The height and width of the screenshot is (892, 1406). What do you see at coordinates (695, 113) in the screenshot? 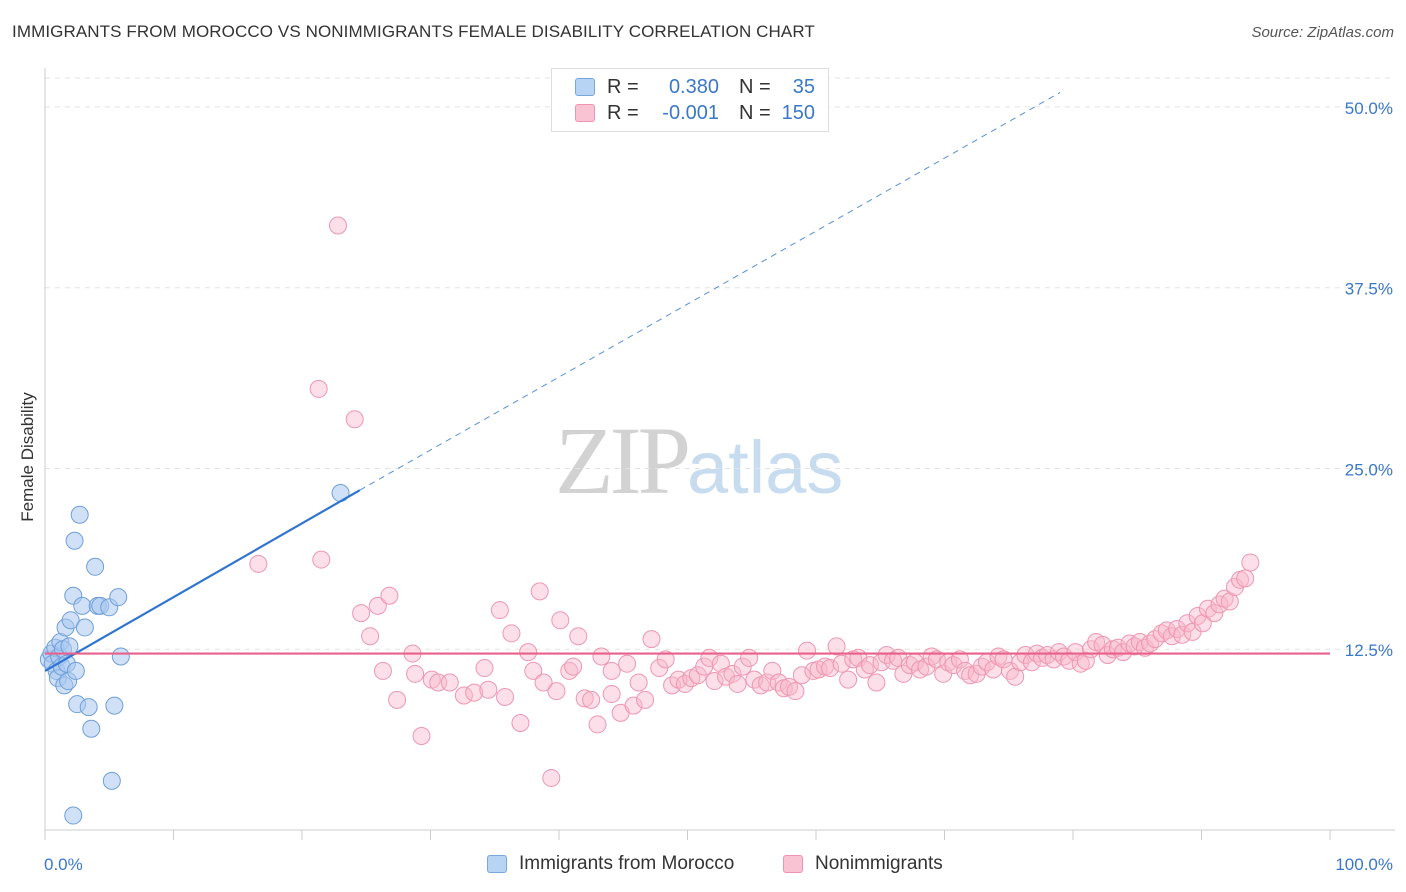
I see `legend-row-nonimmigrants: R = -0.001 N = 150` at bounding box center [695, 113].